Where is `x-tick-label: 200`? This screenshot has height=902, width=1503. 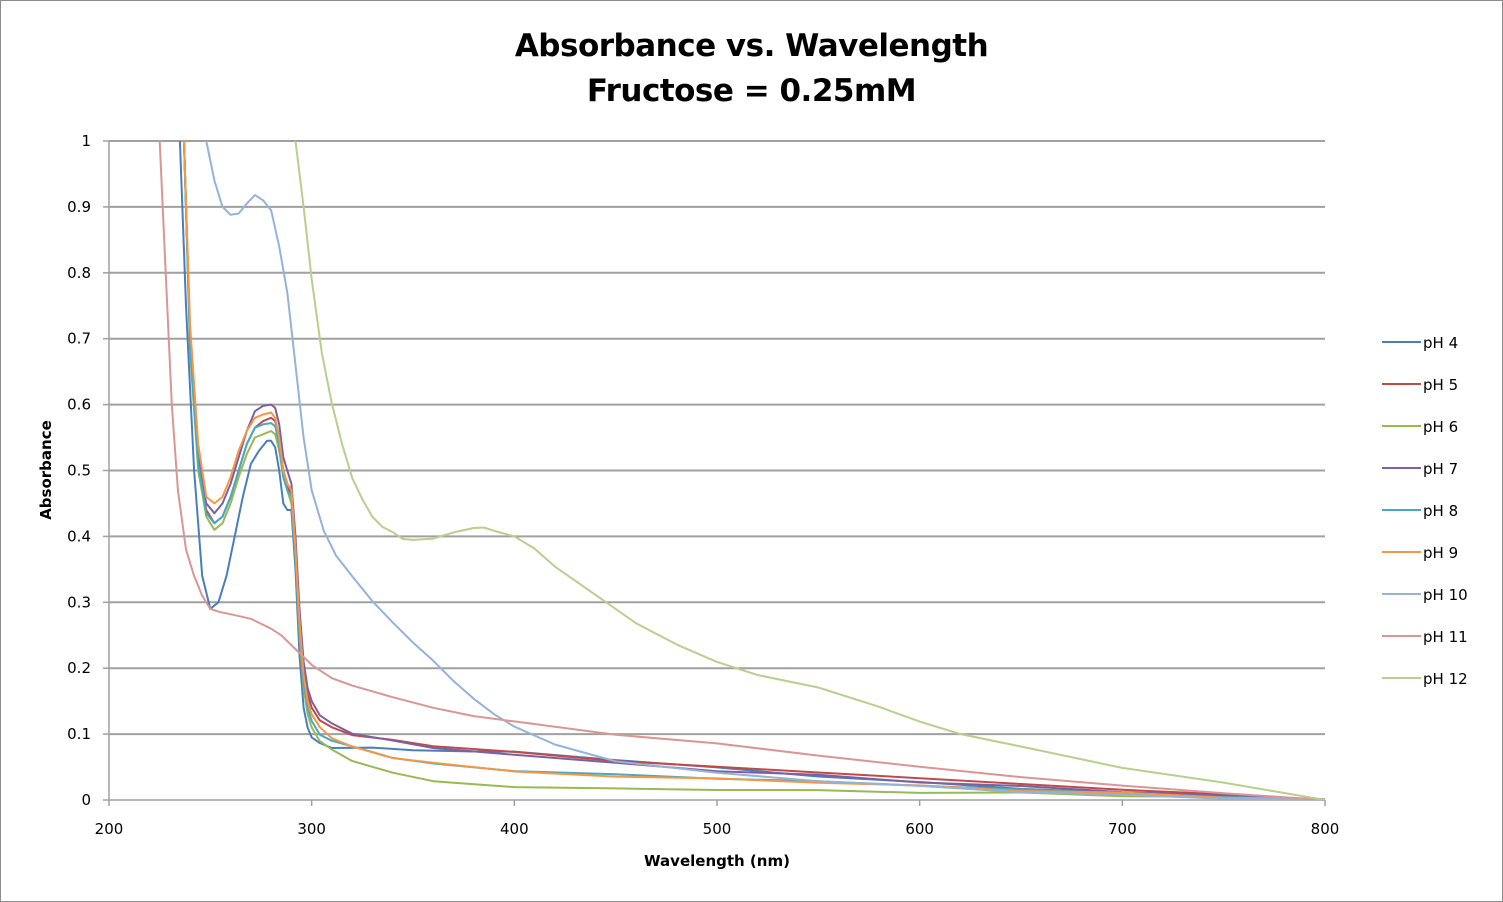
x-tick-label: 200 is located at coordinates (109, 829).